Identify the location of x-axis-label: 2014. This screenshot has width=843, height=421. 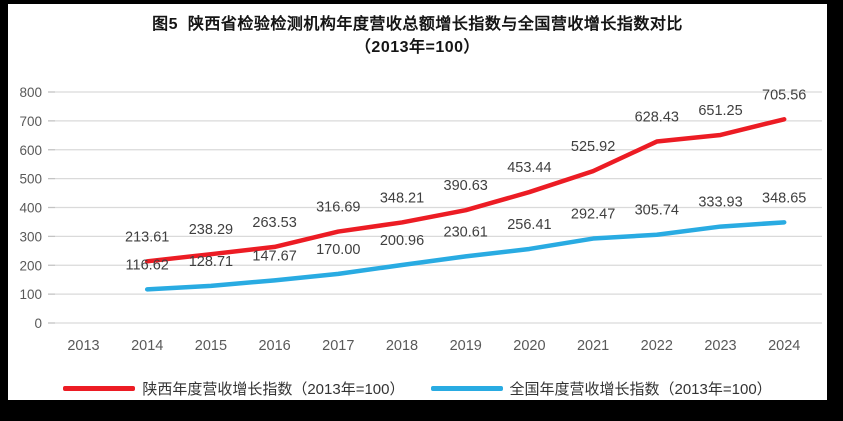
(147, 346).